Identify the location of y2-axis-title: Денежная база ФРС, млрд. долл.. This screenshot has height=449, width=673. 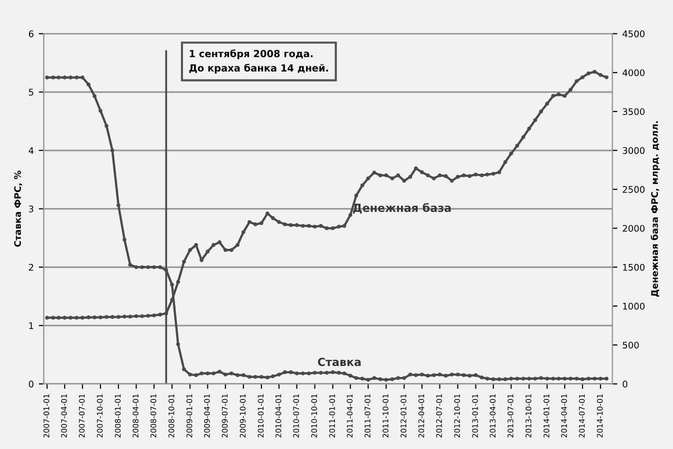
(655, 209).